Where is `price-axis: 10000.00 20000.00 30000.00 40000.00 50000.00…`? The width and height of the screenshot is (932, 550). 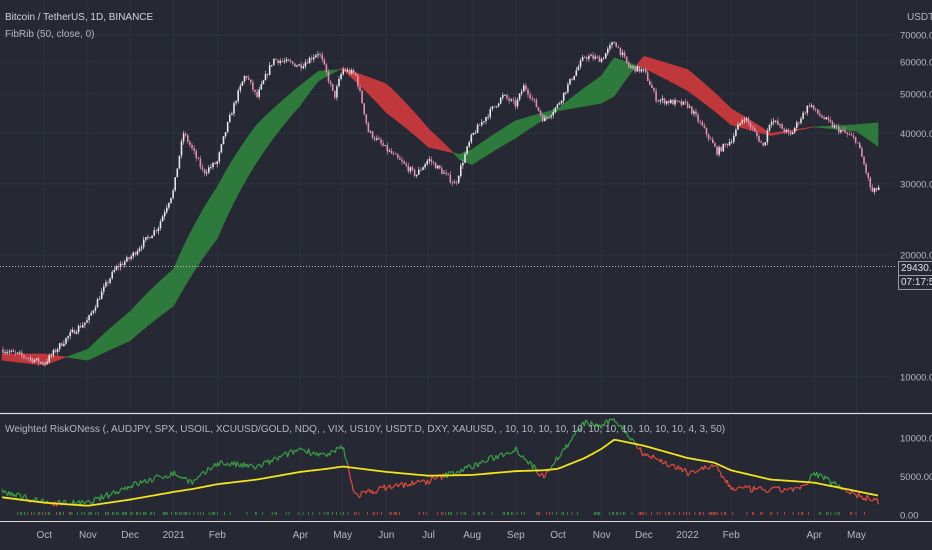 price-axis: 10000.00 20000.00 30000.00 40000.00 50000.00… is located at coordinates (916, 207).